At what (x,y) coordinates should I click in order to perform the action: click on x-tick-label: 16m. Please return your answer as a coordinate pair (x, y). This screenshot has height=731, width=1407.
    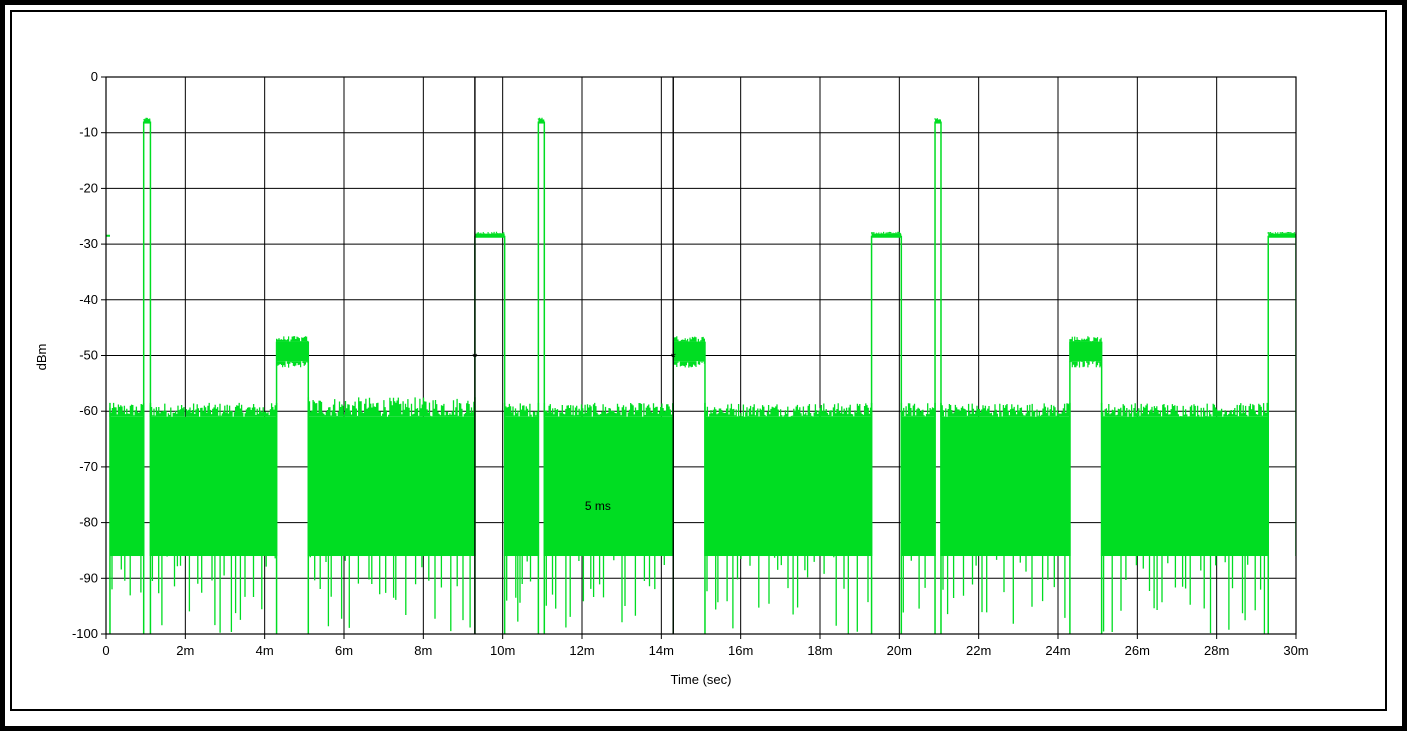
    Looking at the image, I should click on (740, 650).